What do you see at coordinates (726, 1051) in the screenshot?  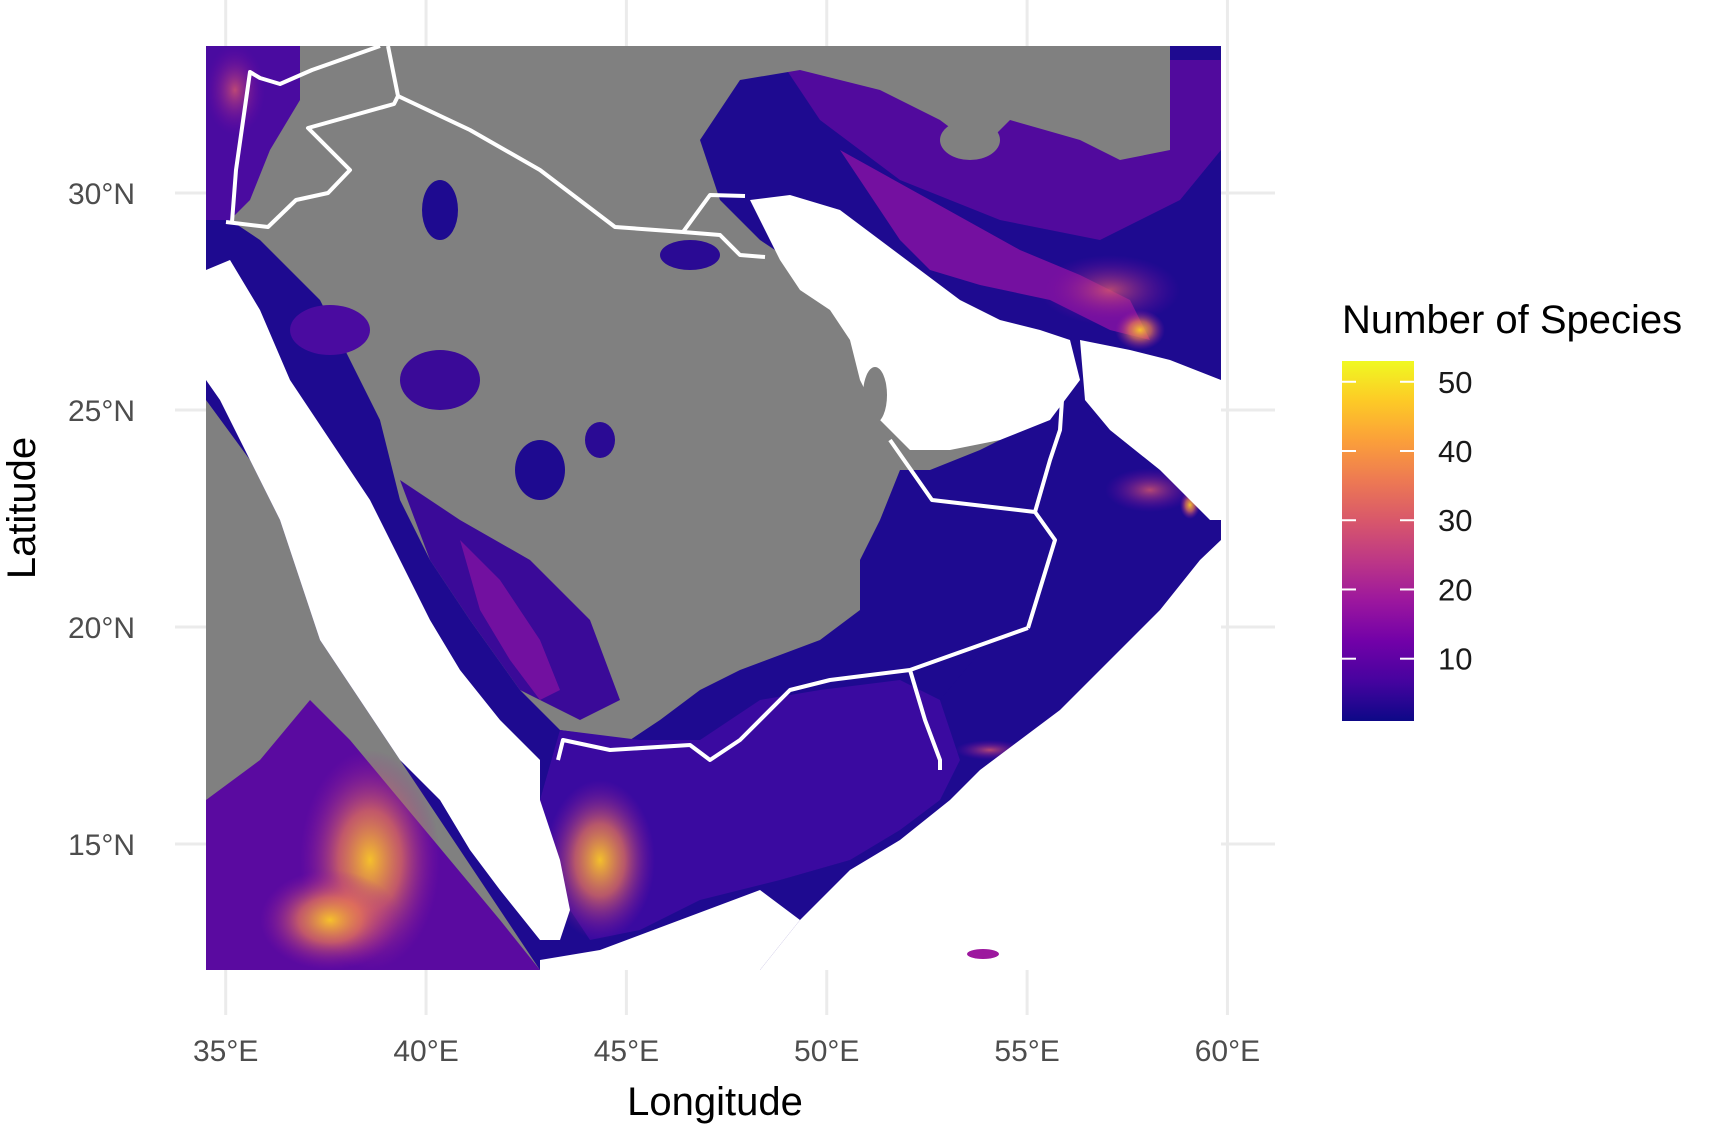 I see `x-axis-ticks: 35°E 40°E 45°E 50°E 55°E 60°E` at bounding box center [726, 1051].